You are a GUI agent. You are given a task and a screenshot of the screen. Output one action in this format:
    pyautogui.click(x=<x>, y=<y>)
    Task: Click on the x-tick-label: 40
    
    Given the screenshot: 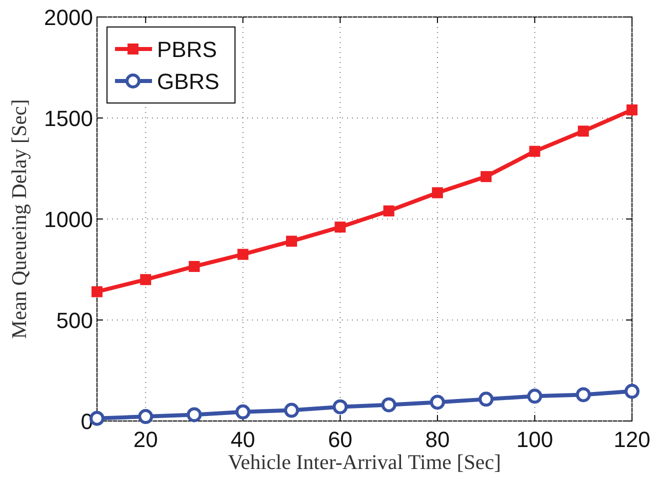 What is the action you would take?
    pyautogui.click(x=243, y=439)
    